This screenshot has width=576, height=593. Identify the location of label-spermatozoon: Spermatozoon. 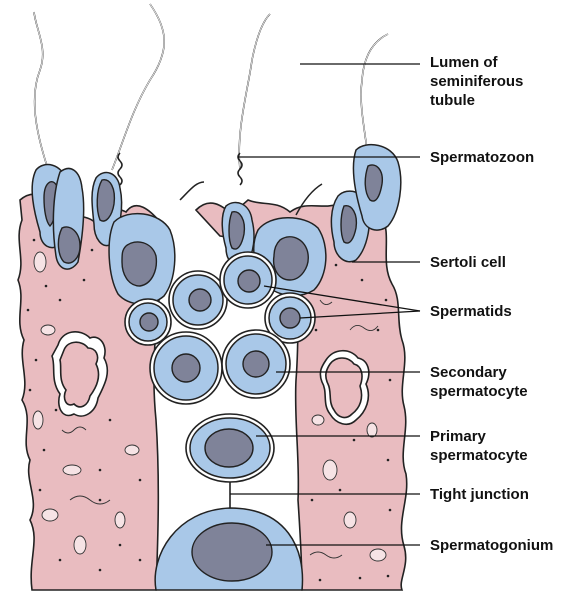
(482, 157).